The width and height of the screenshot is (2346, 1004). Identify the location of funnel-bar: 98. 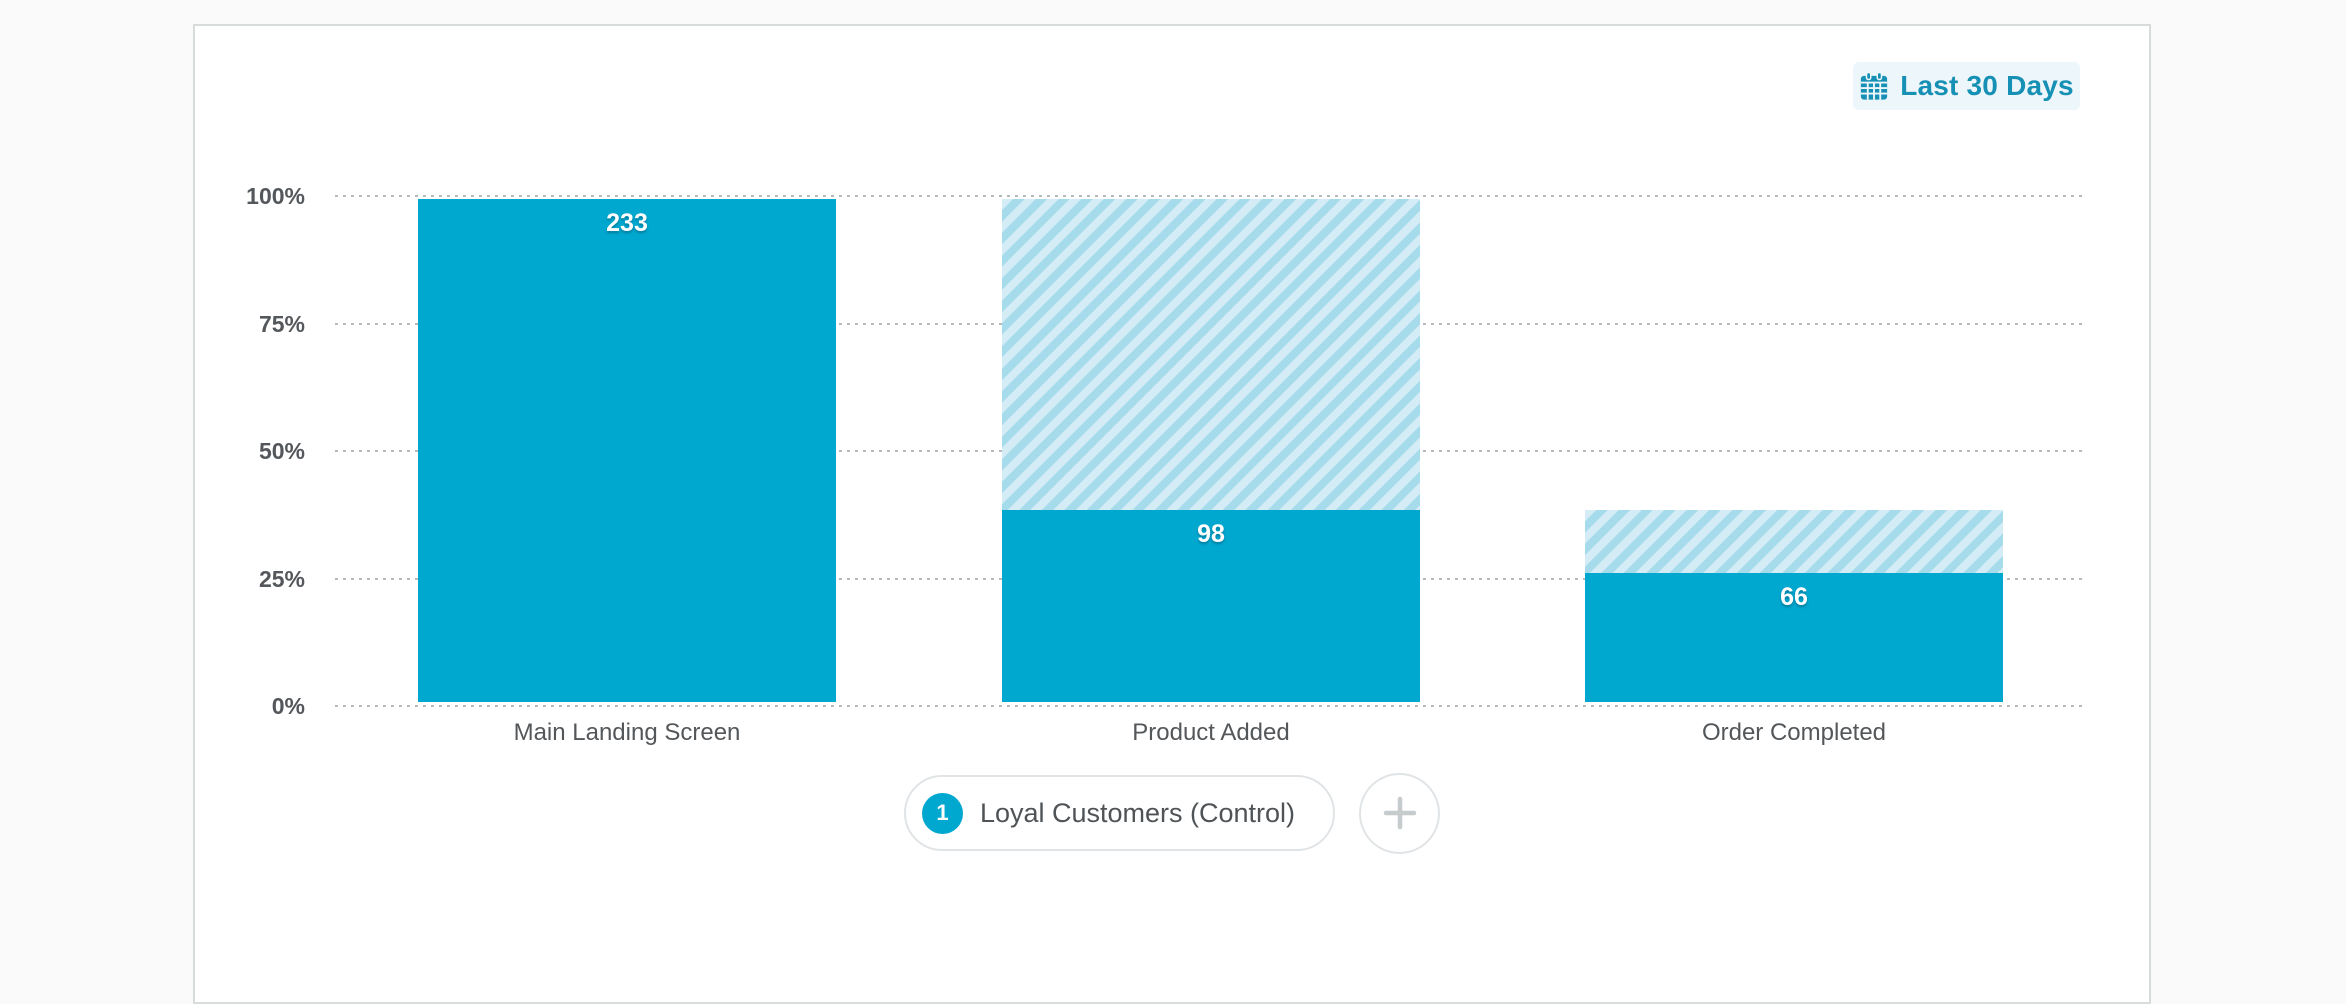
(1211, 450).